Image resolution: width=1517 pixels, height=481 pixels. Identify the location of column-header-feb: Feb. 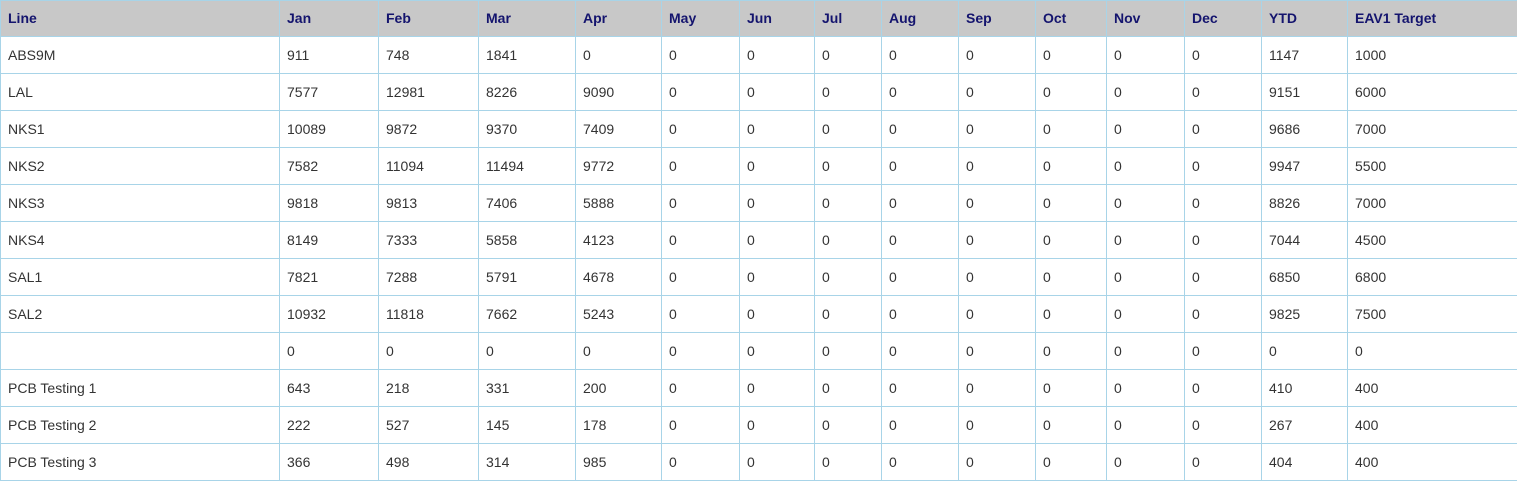
(429, 19).